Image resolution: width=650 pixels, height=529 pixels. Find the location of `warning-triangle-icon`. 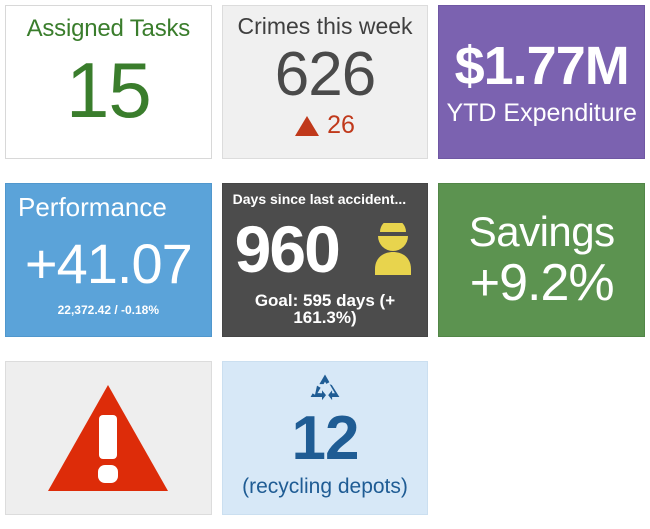

warning-triangle-icon is located at coordinates (108, 438).